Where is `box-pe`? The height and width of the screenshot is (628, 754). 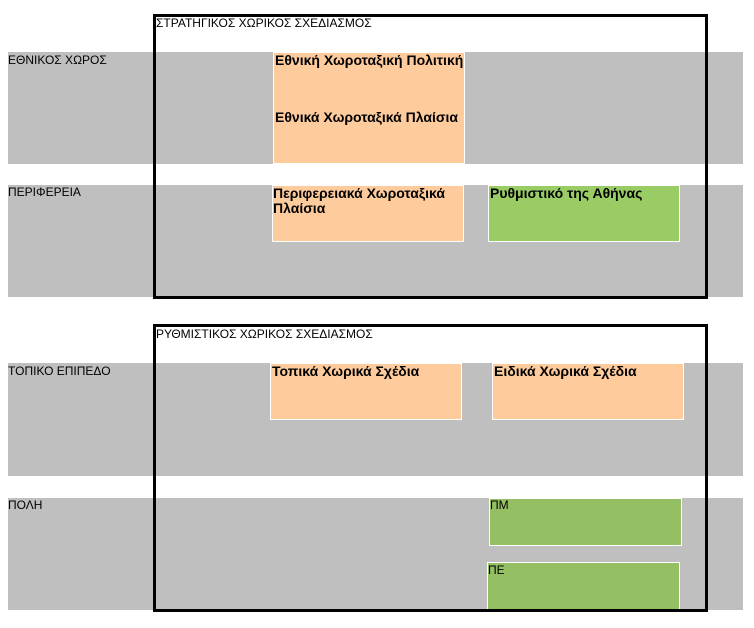 box-pe is located at coordinates (583, 586).